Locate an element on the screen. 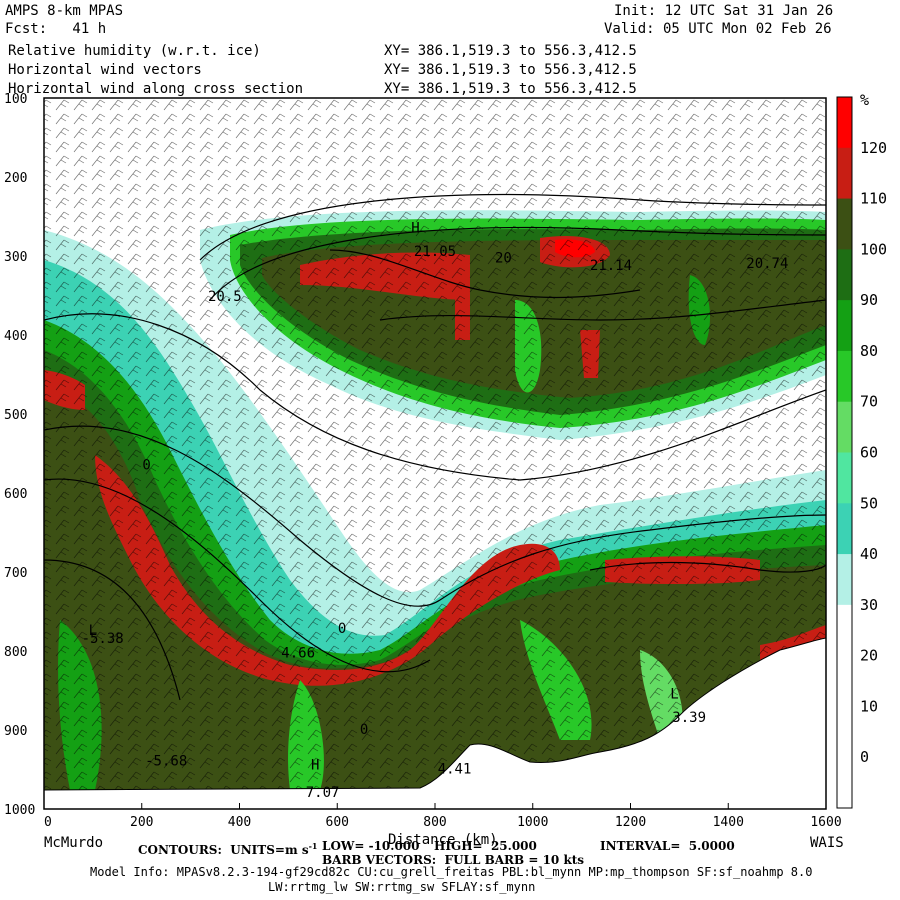 This screenshot has width=900, height=900. x-tick-label: 600 is located at coordinates (337, 822).